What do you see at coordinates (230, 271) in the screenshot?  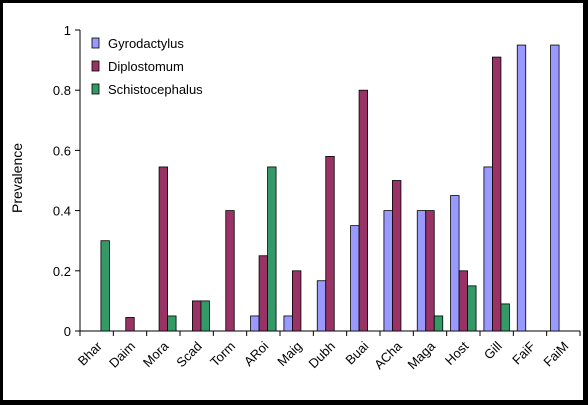 I see `bar-diplostomum-torm` at bounding box center [230, 271].